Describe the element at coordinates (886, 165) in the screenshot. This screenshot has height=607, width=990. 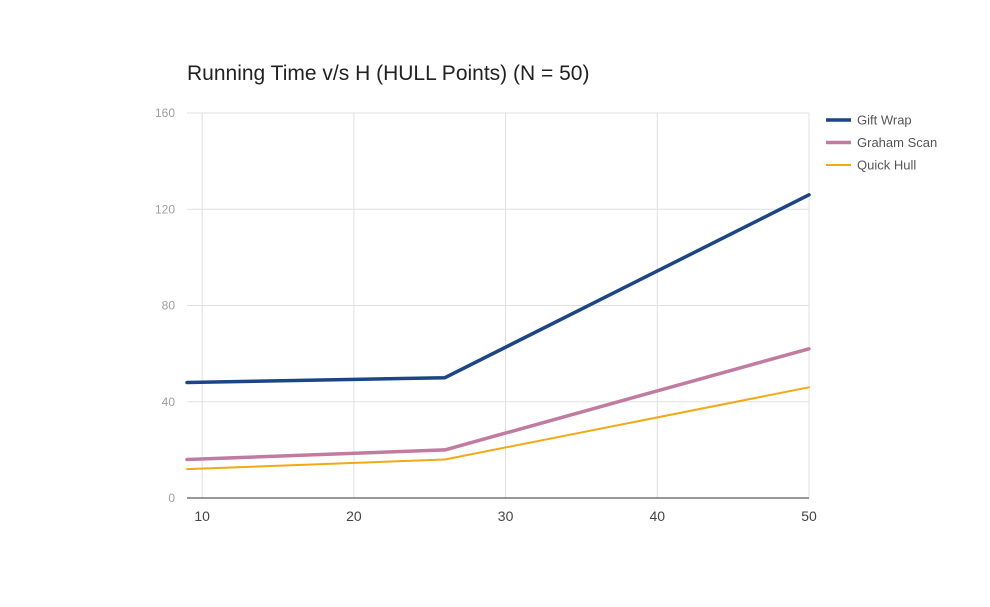
I see `legend-label: Quick Hull` at that location.